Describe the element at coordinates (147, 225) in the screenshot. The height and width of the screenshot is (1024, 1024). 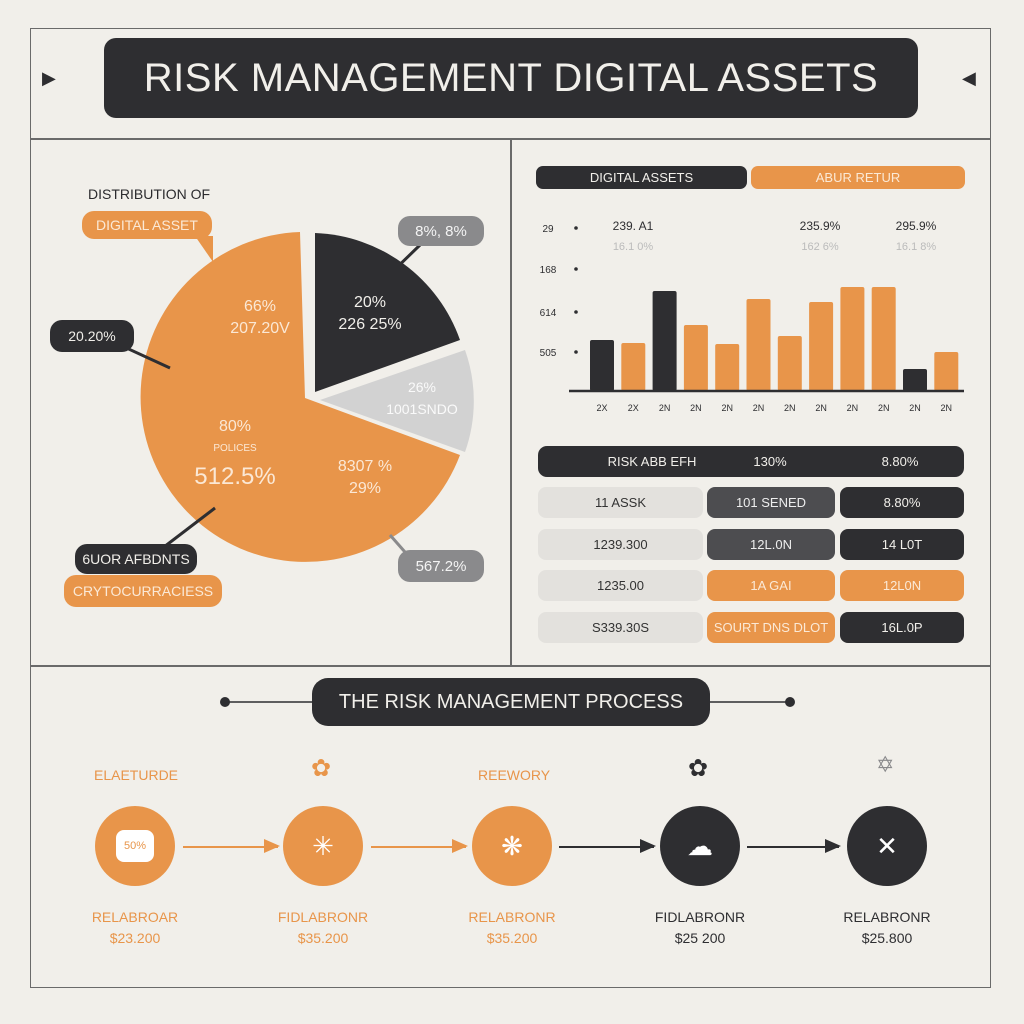
I see `pie-subheading: DIGITAL ASSET` at that location.